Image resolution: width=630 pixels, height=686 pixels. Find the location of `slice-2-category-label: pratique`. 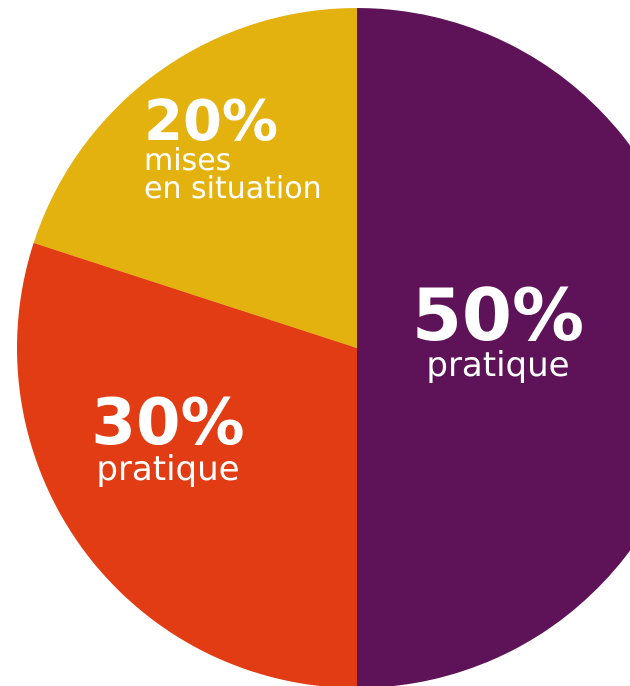

slice-2-category-label: pratique is located at coordinates (167, 469).